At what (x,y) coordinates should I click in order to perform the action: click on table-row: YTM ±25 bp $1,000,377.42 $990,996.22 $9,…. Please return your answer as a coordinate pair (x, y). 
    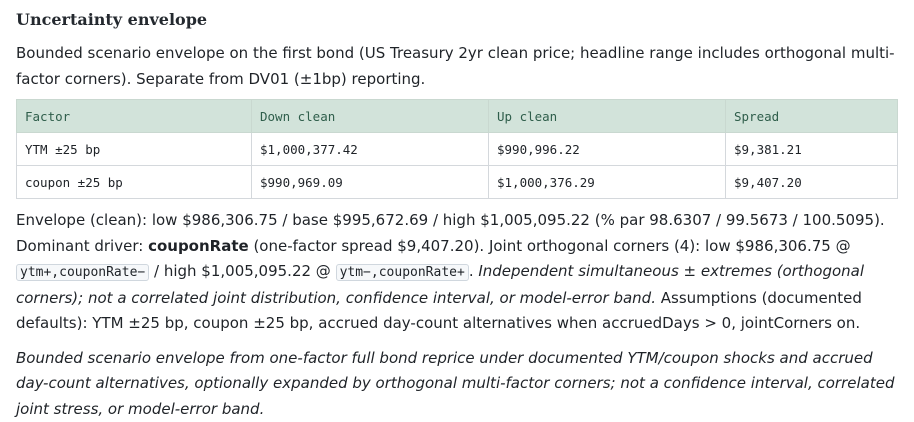
    Looking at the image, I should click on (457, 149).